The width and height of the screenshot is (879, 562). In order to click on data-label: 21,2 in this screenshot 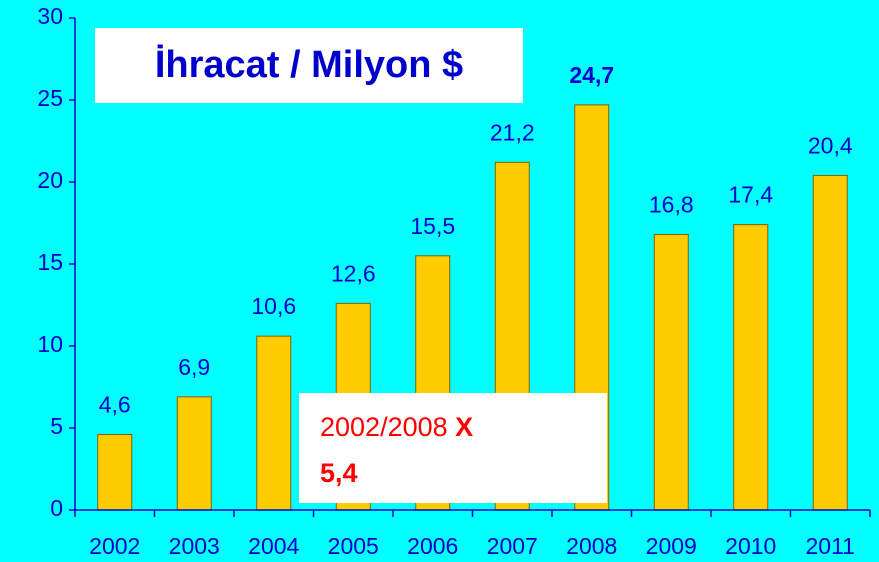, I will do `click(512, 132)`.